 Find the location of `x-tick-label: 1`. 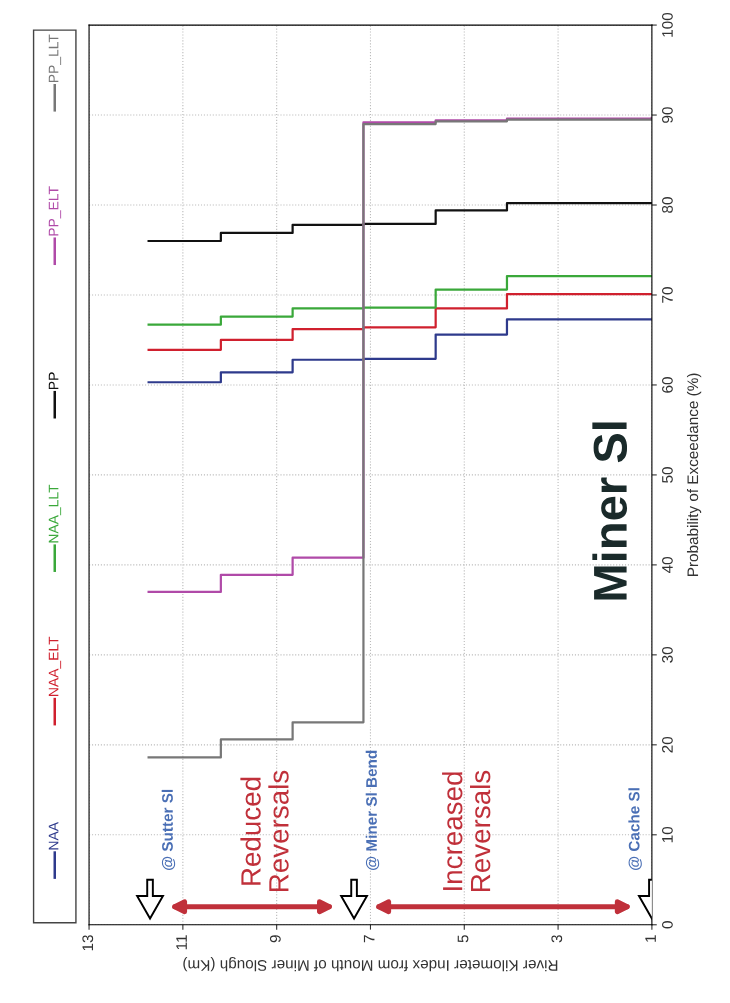

x-tick-label: 1 is located at coordinates (650, 938).